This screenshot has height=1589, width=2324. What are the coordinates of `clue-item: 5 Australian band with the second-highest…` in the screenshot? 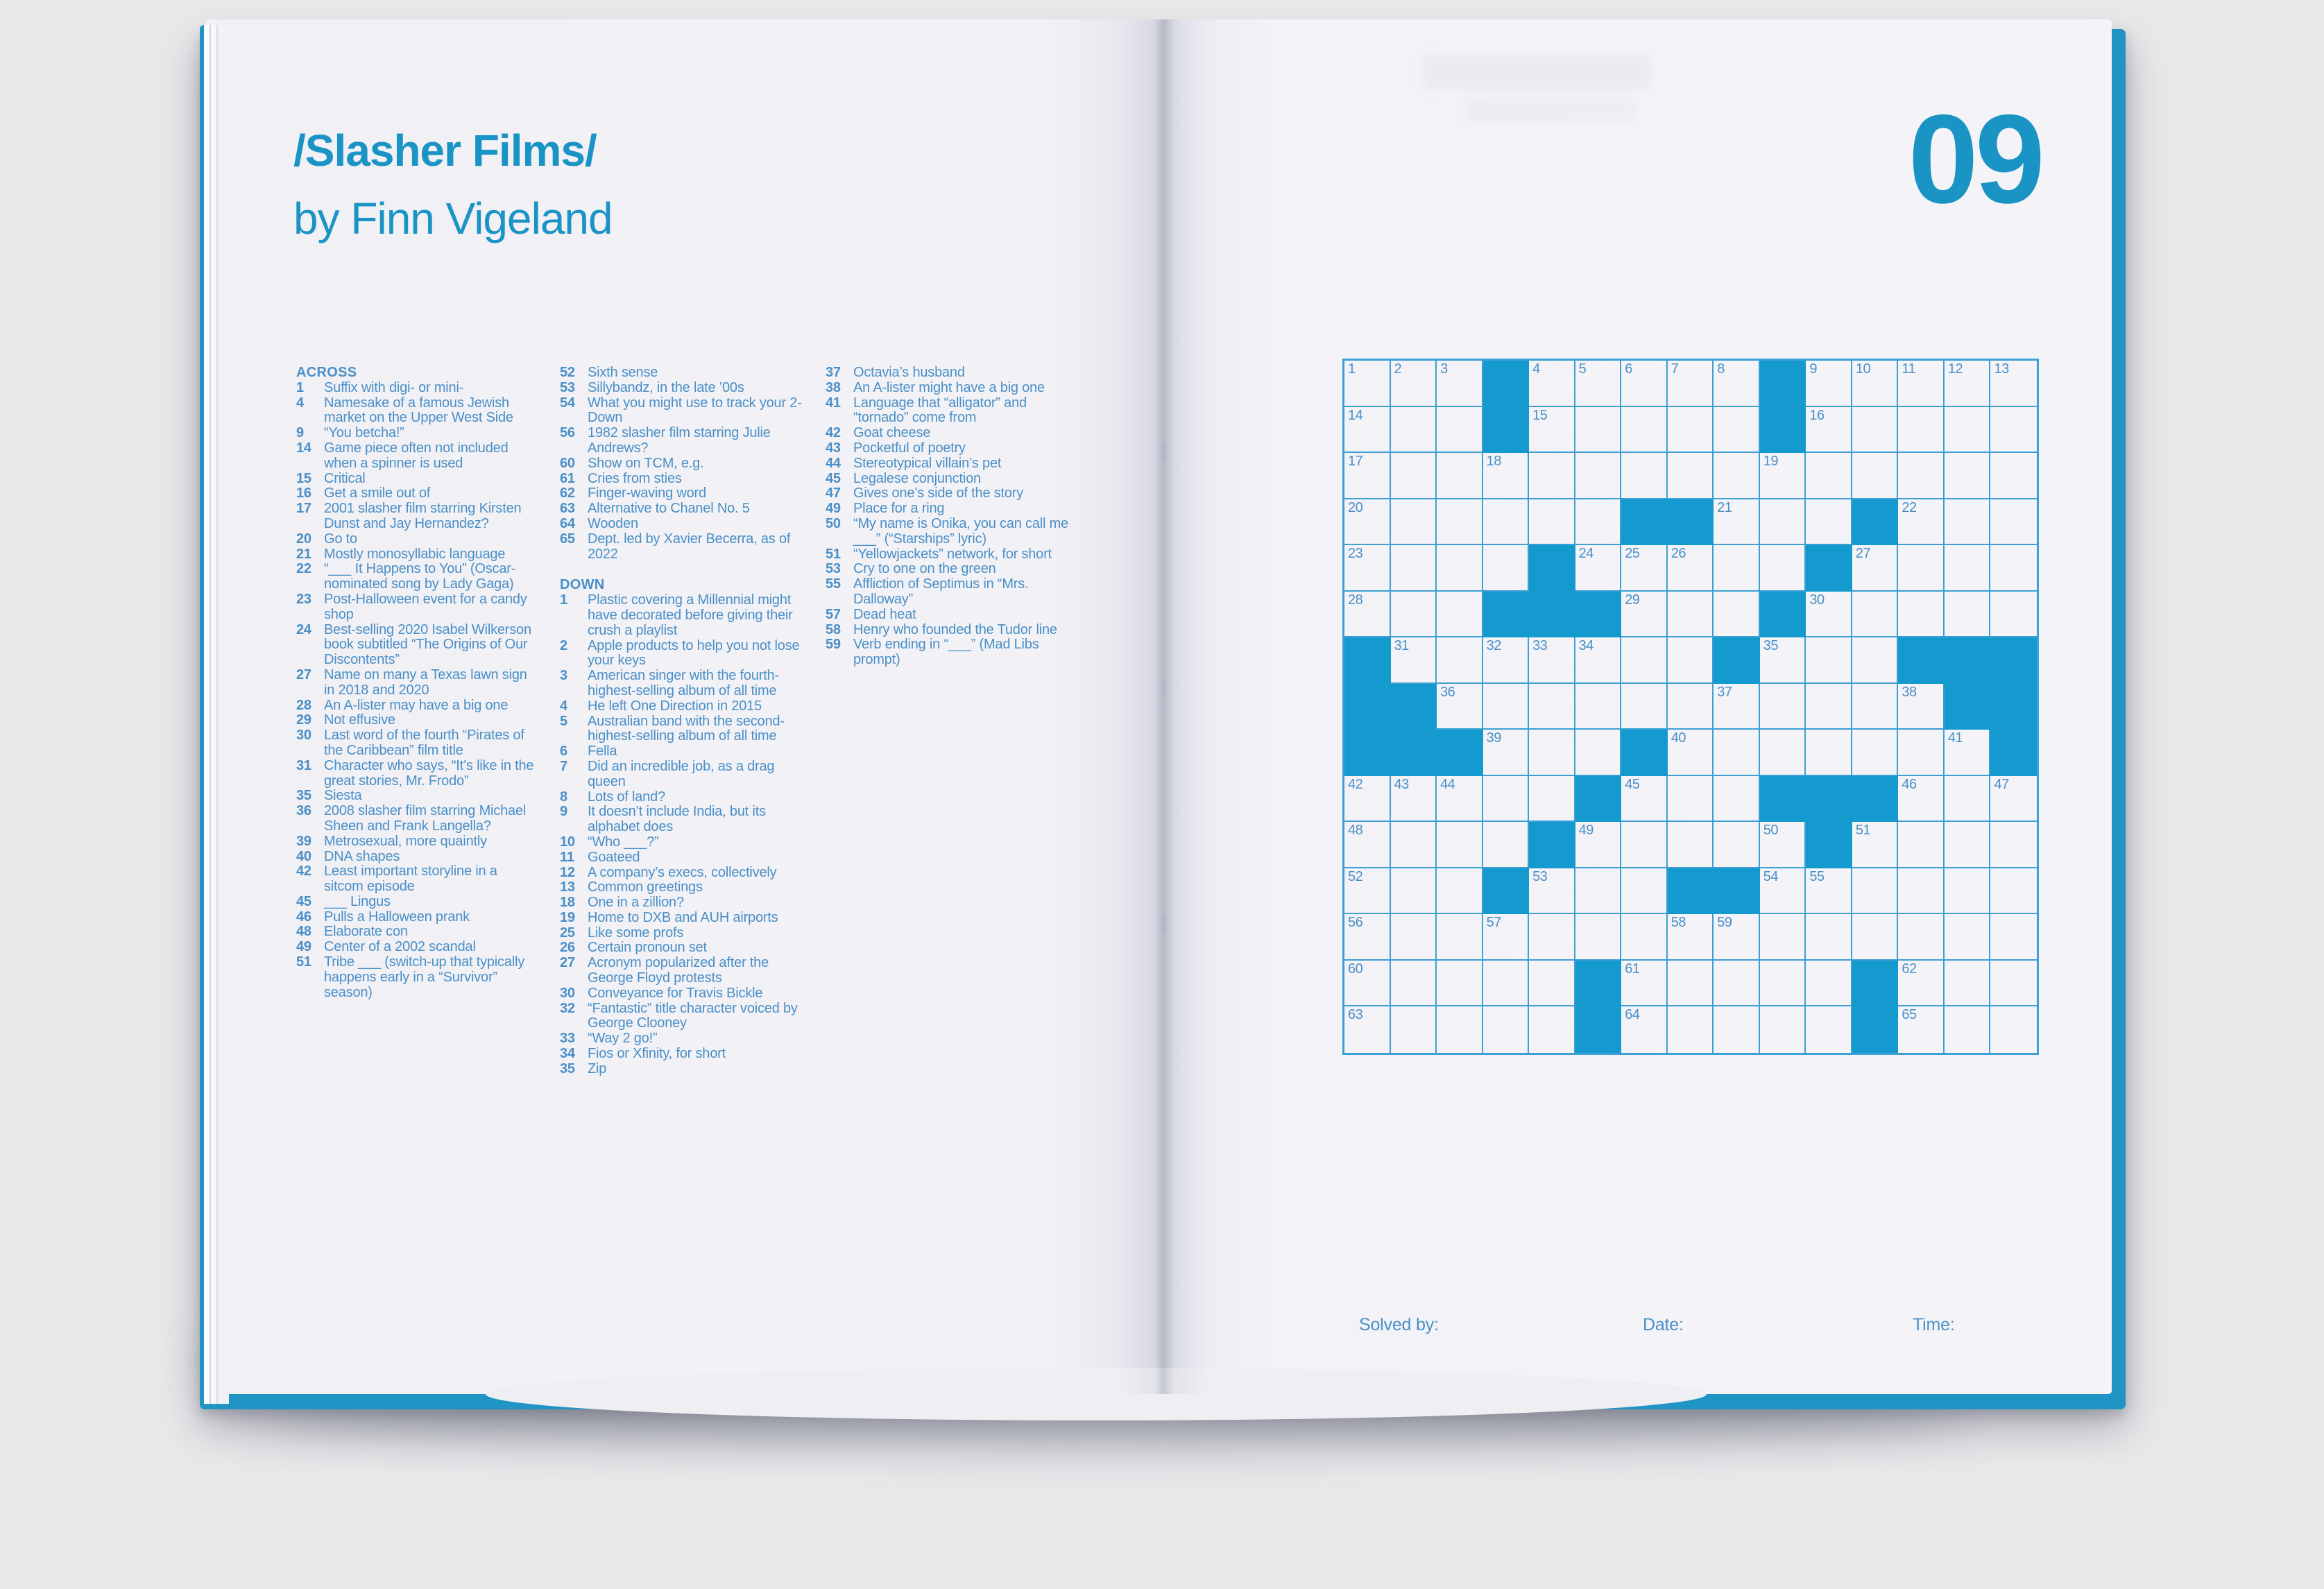 It's located at (681, 729).